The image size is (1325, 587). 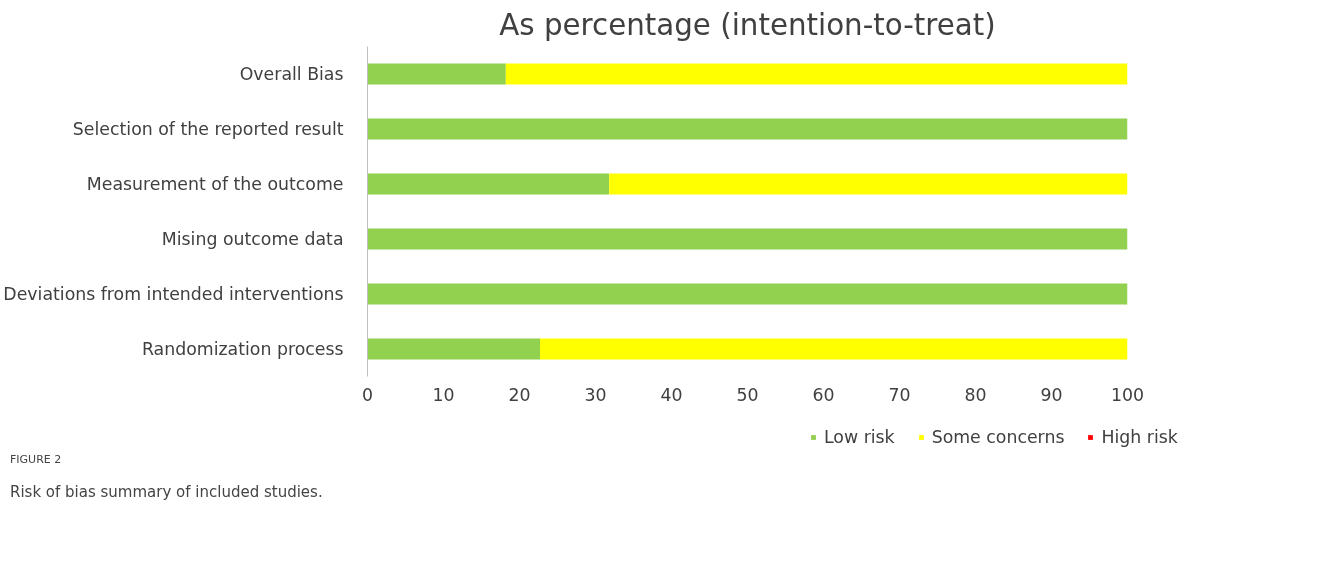 I want to click on x-tick-label: 100, so click(x=1127, y=394).